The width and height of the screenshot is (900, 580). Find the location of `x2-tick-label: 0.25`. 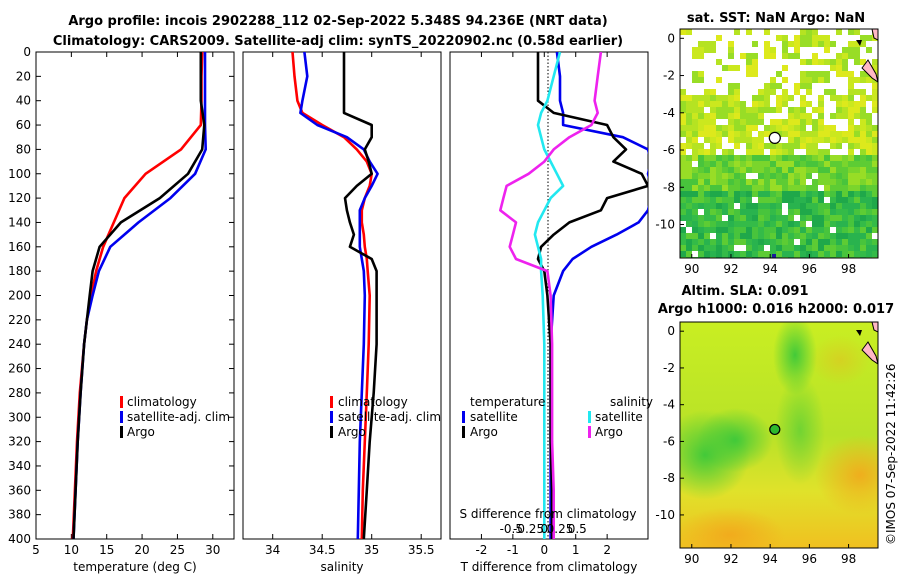

x2-tick-label: 0.25 is located at coordinates (560, 529).